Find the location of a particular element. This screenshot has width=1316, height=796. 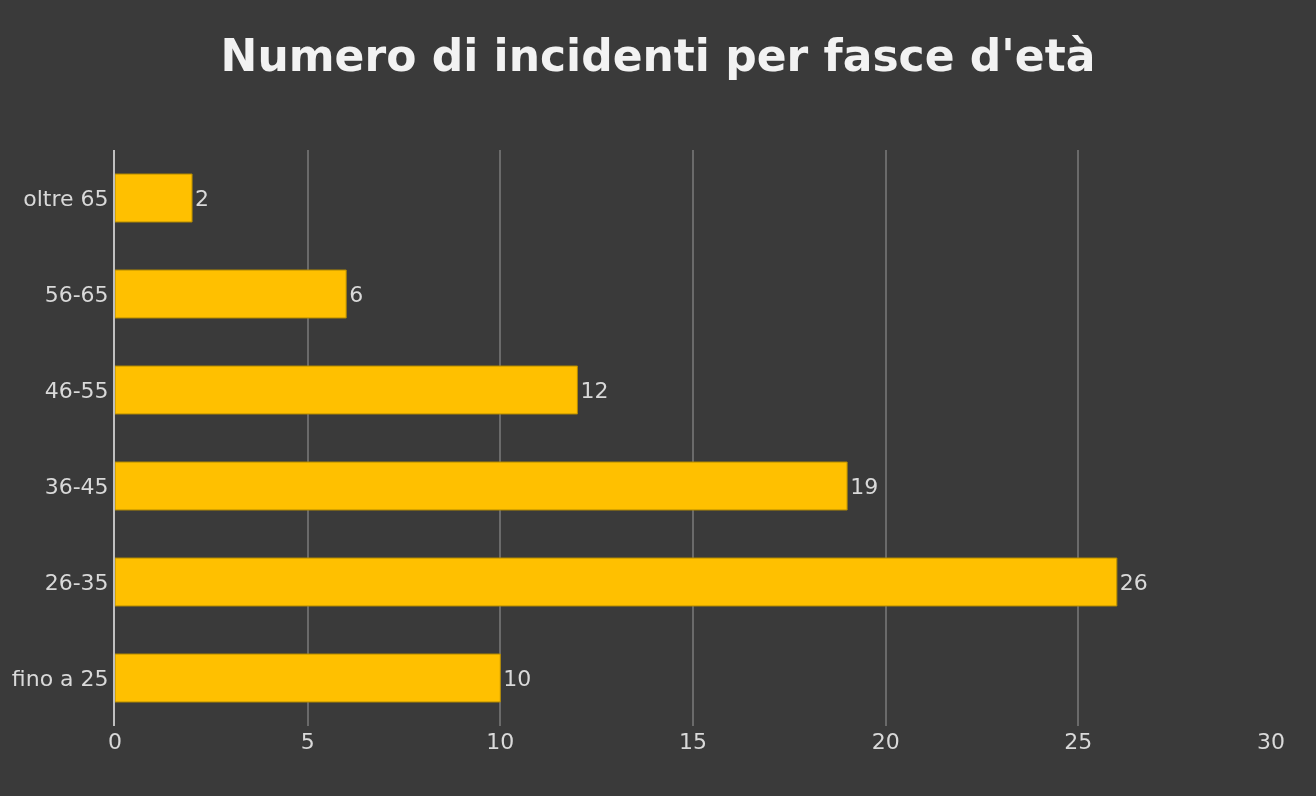

y-tick-label: 26-35 is located at coordinates (76, 582).